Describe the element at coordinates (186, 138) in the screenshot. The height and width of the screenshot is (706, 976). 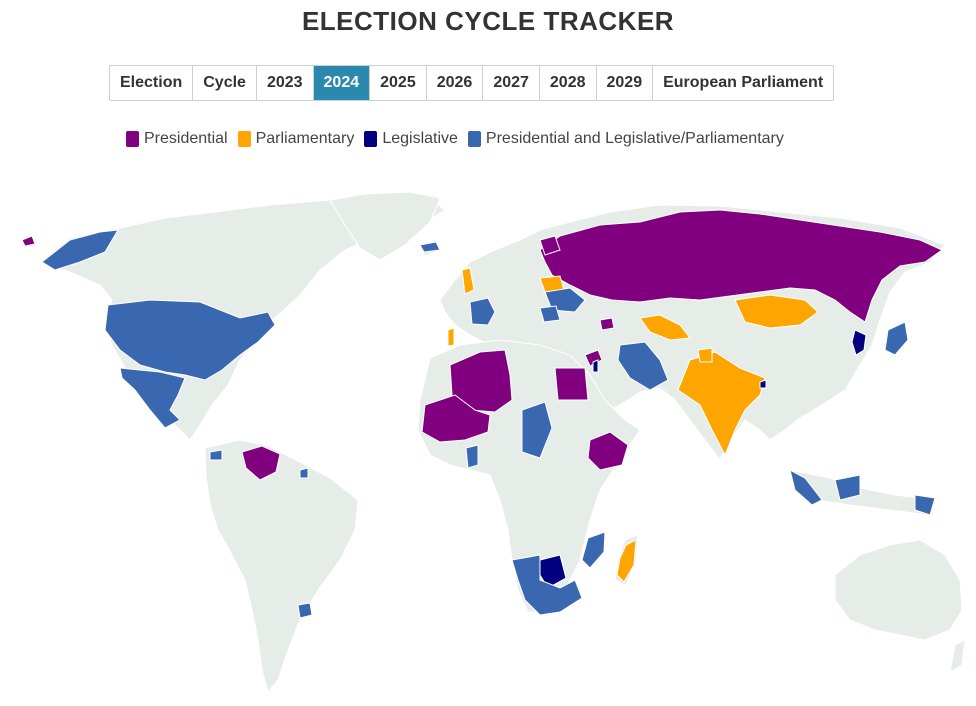
I see `legend-label: Presidential` at that location.